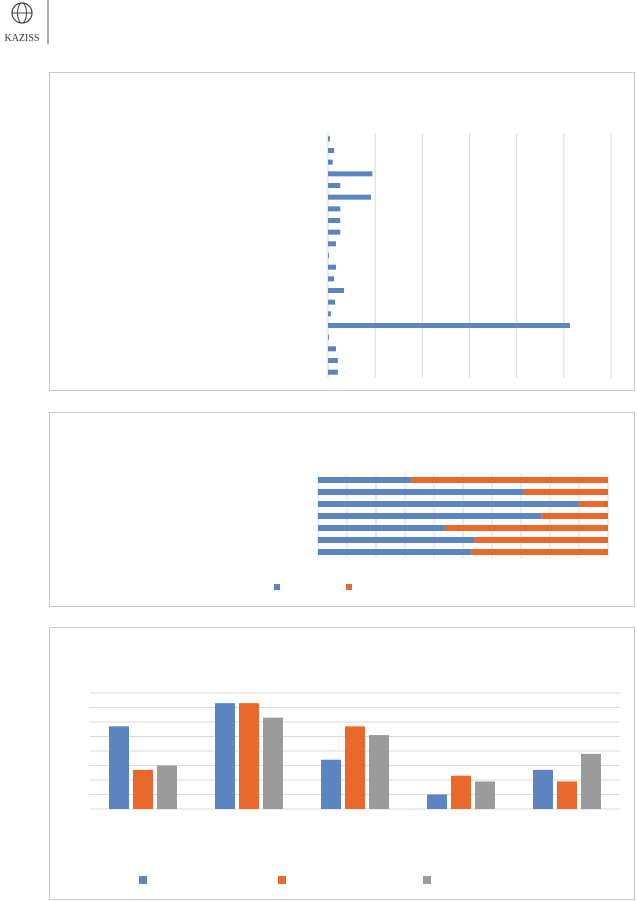 The height and width of the screenshot is (901, 637). What do you see at coordinates (22, 23) in the screenshot?
I see `logo: KAZISS` at bounding box center [22, 23].